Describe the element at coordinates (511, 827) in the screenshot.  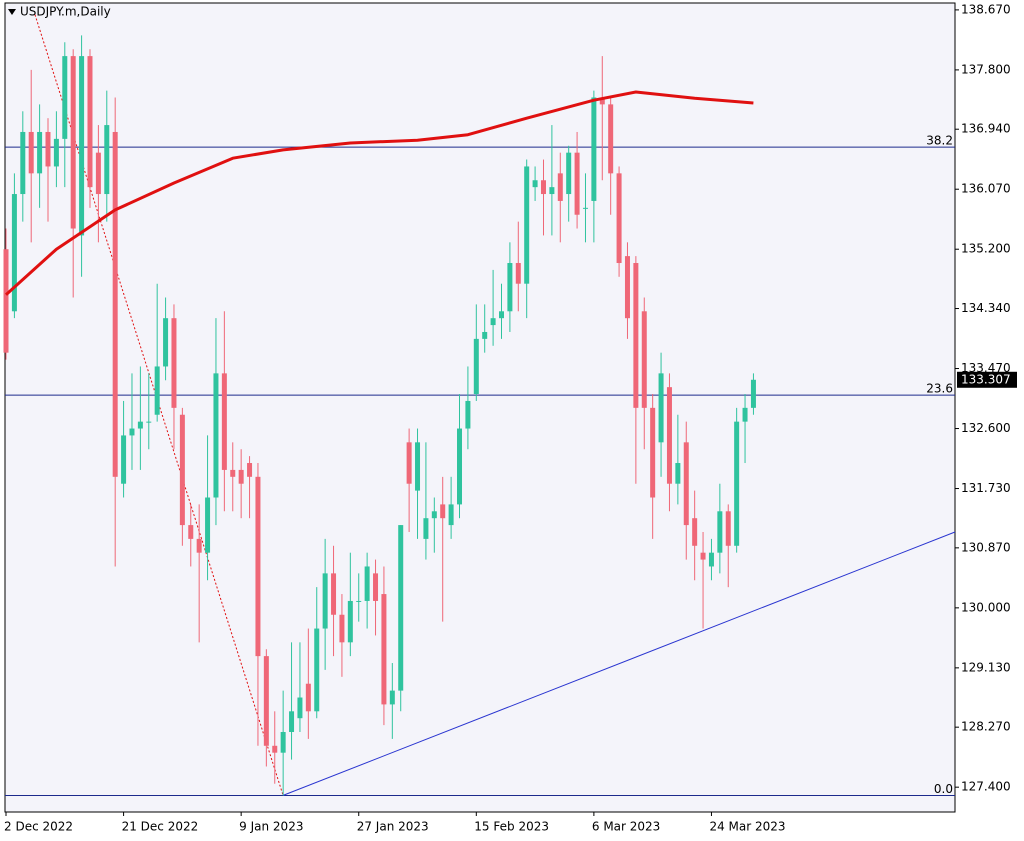
I see `x-tick-label: 15 Feb 2023` at that location.